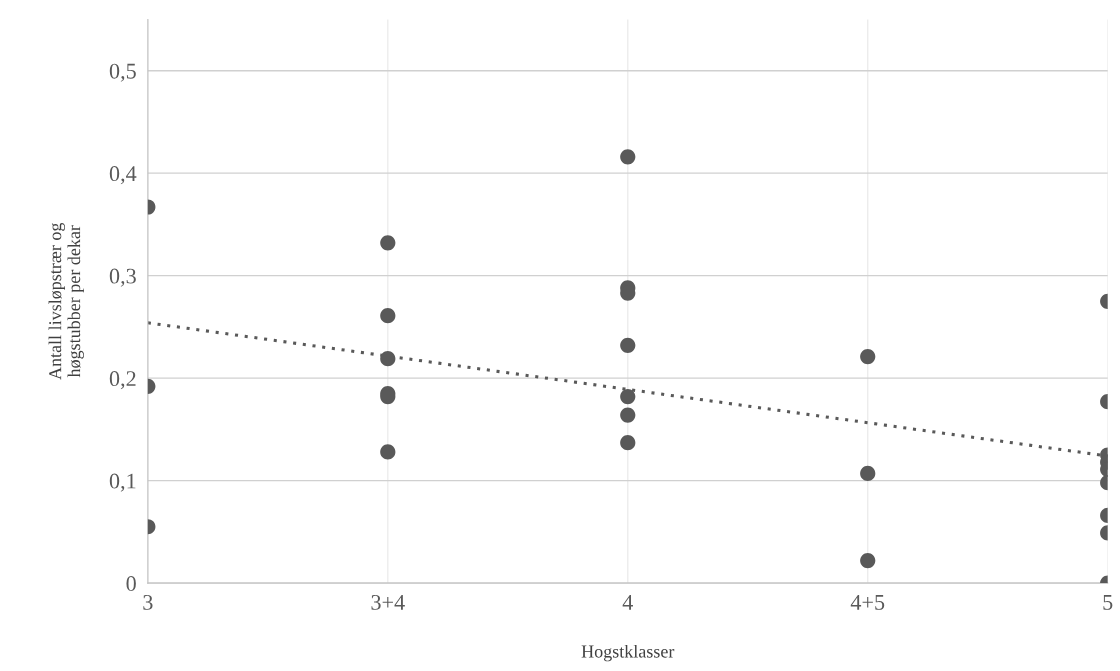 The width and height of the screenshot is (1120, 671). Describe the element at coordinates (131, 584) in the screenshot. I see `y-tick-label: 0` at that location.